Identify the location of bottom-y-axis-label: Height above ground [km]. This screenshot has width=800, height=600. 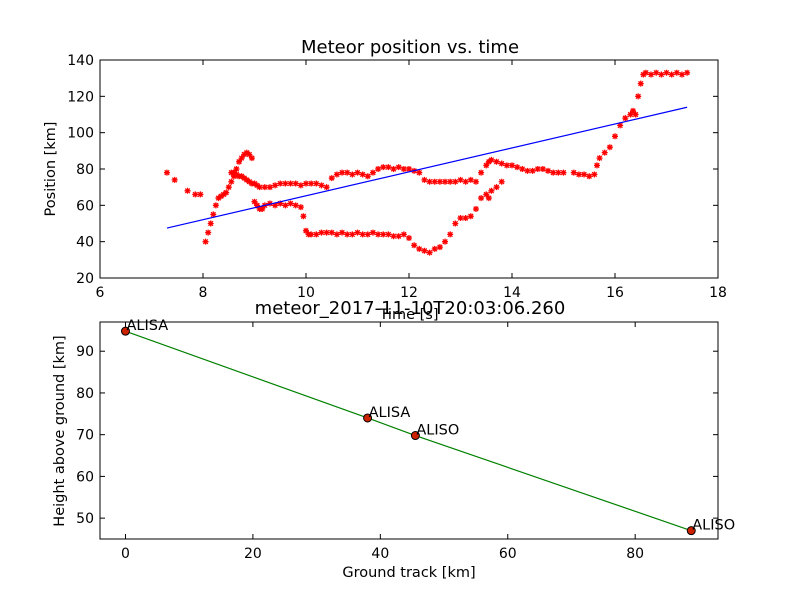
(60, 430).